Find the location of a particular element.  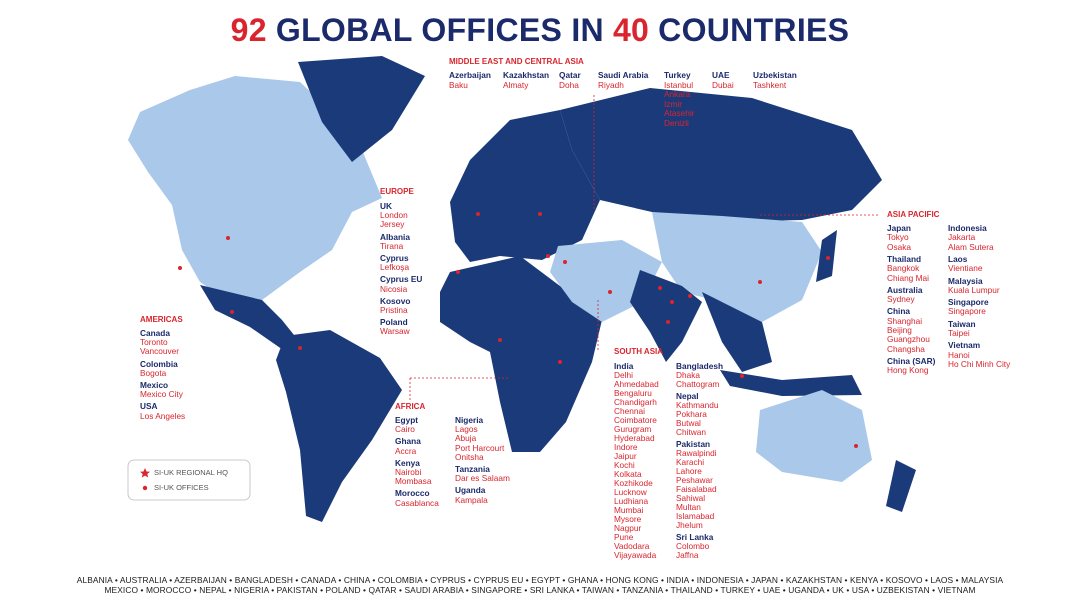

country-name: Nigeria is located at coordinates (469, 420).